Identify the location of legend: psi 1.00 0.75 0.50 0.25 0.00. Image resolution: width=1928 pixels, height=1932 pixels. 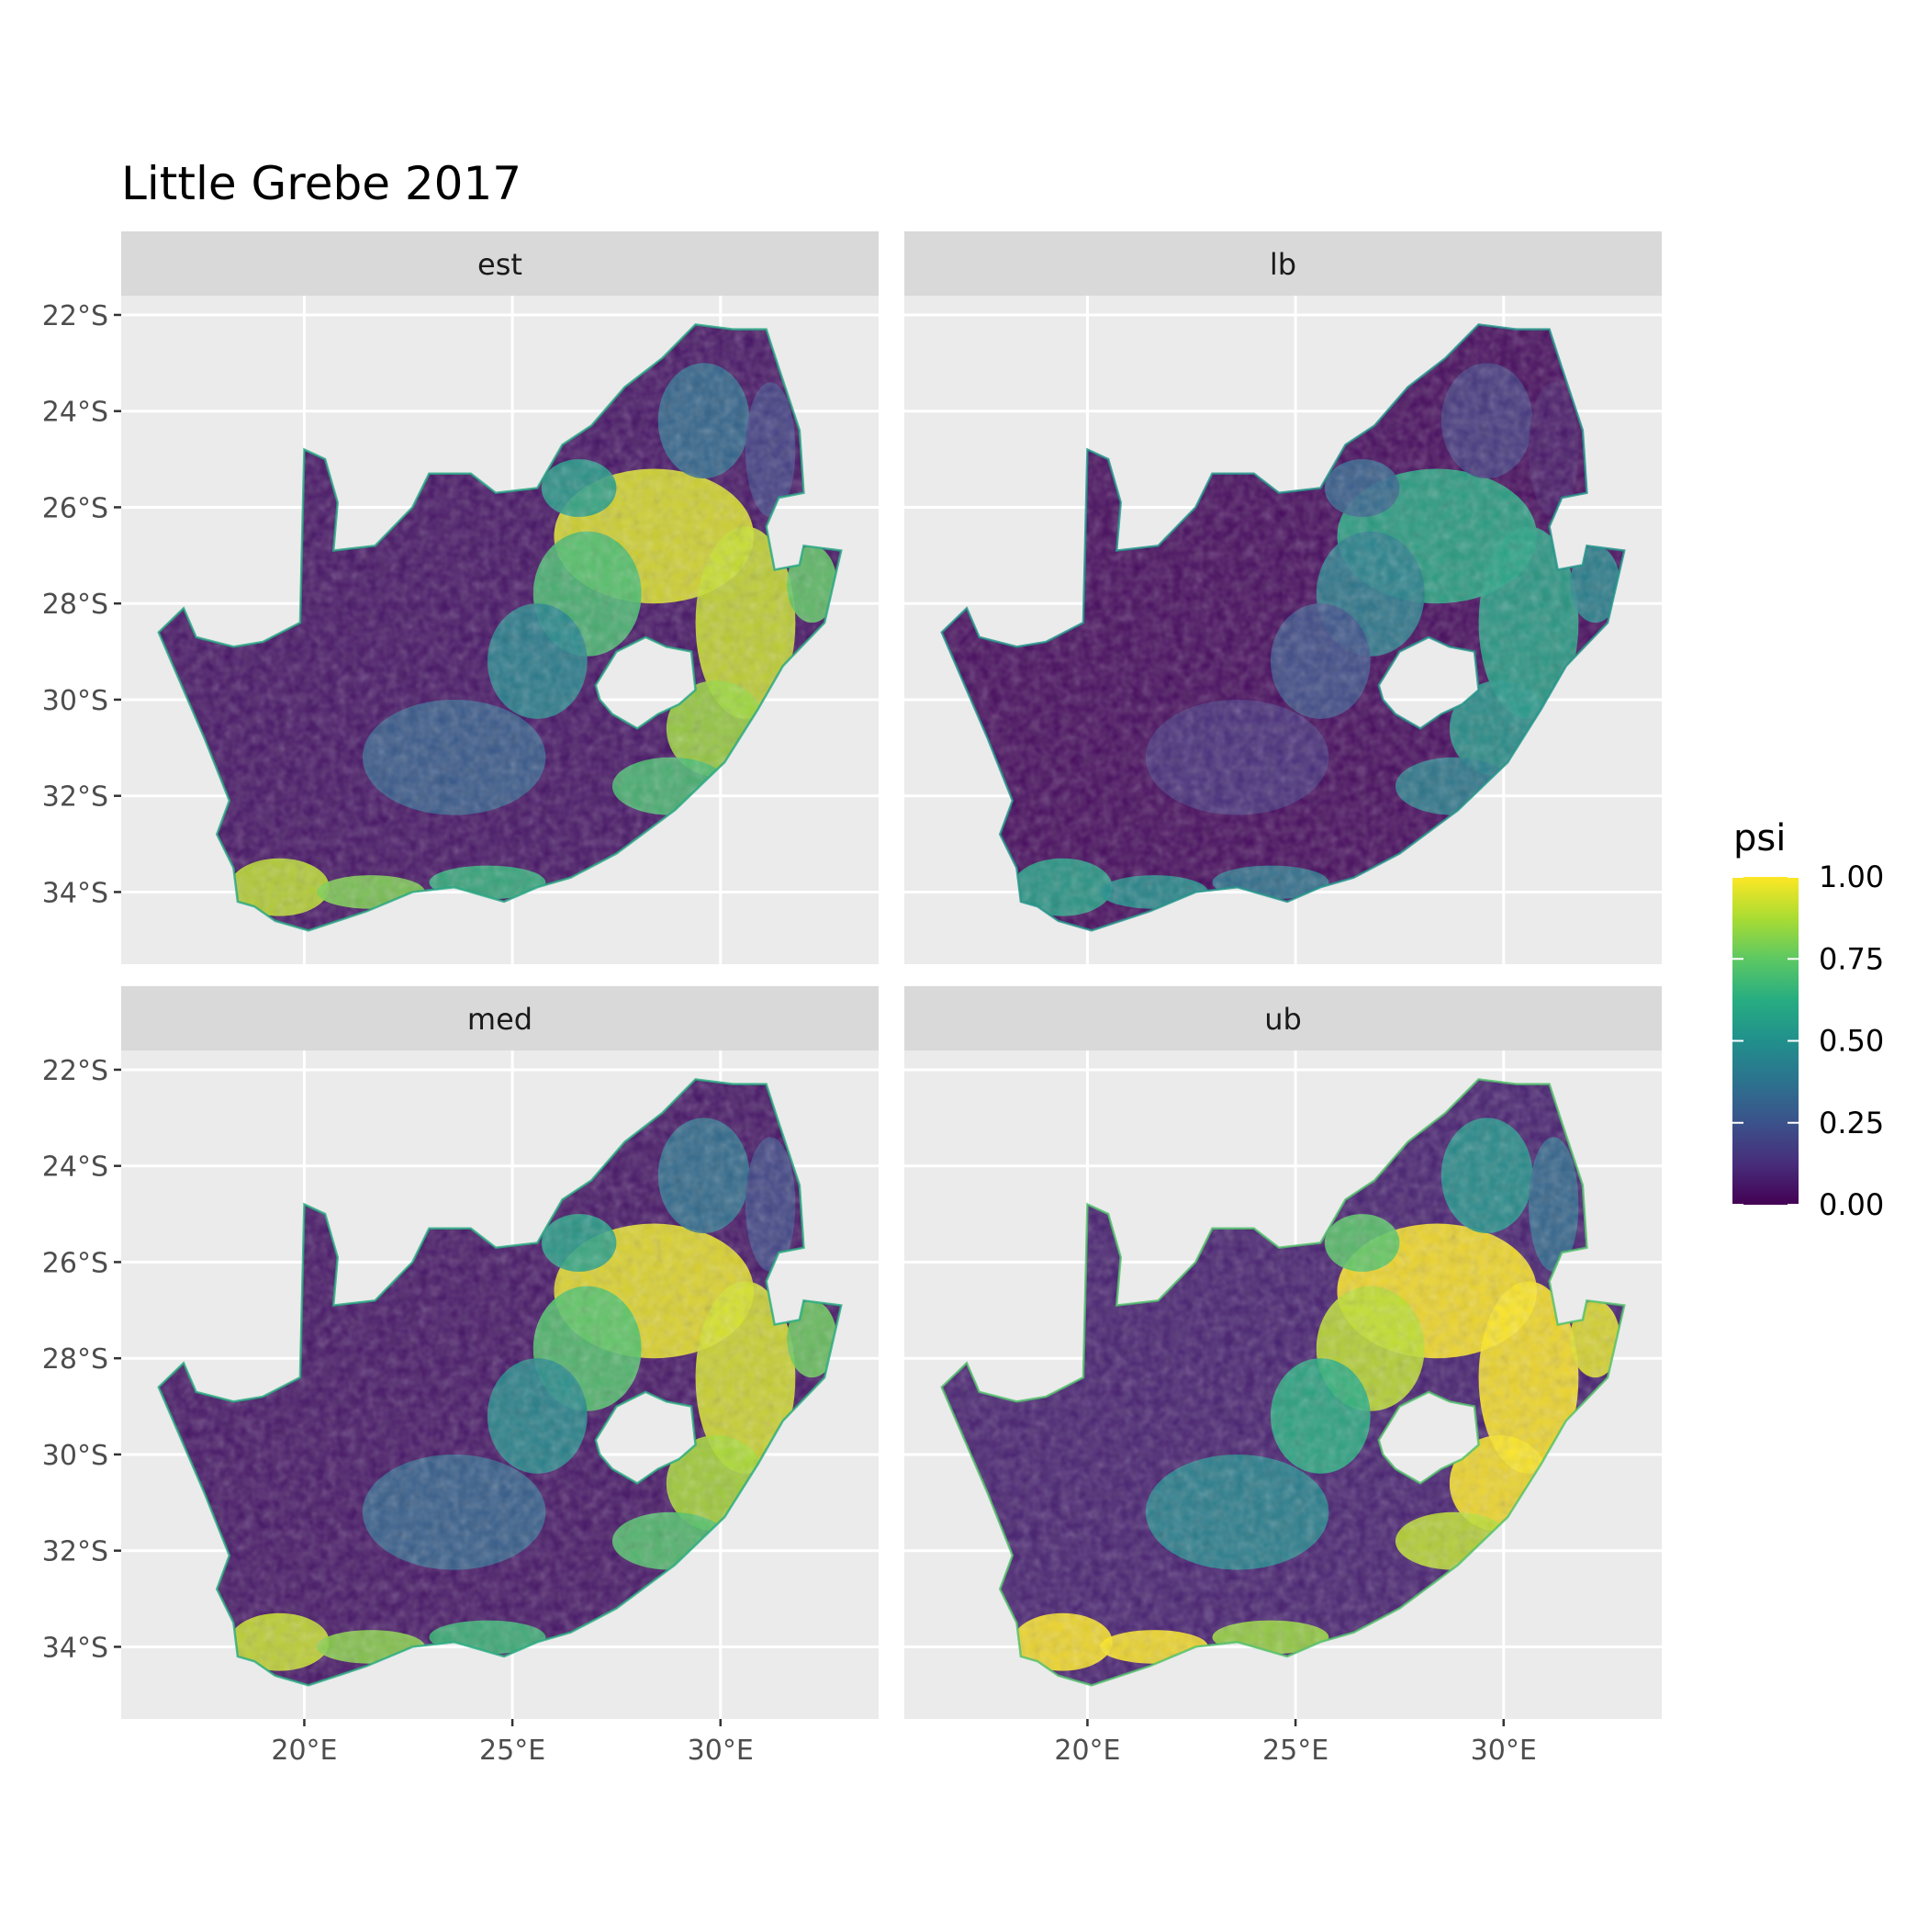
(1808, 1019).